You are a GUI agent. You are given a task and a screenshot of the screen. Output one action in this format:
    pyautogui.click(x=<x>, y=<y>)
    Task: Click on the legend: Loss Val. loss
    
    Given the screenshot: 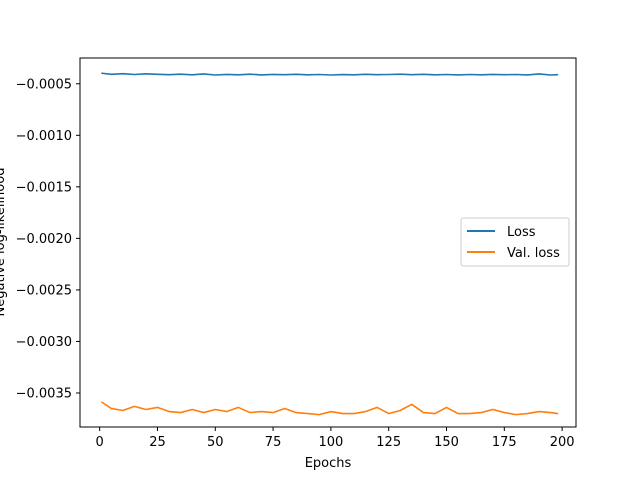 What is the action you would take?
    pyautogui.click(x=515, y=242)
    